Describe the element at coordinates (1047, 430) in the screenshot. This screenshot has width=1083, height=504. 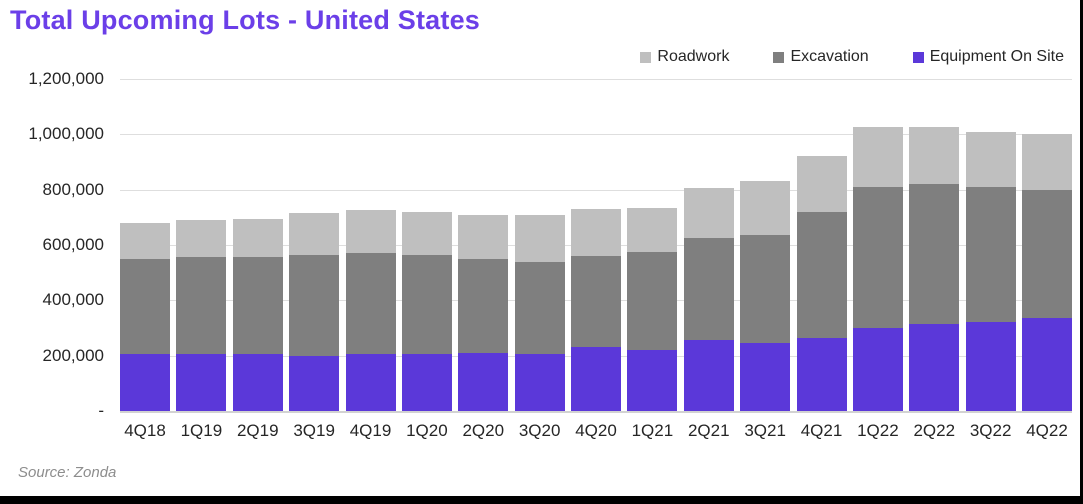
I see `x-tick-label: 4Q22` at that location.